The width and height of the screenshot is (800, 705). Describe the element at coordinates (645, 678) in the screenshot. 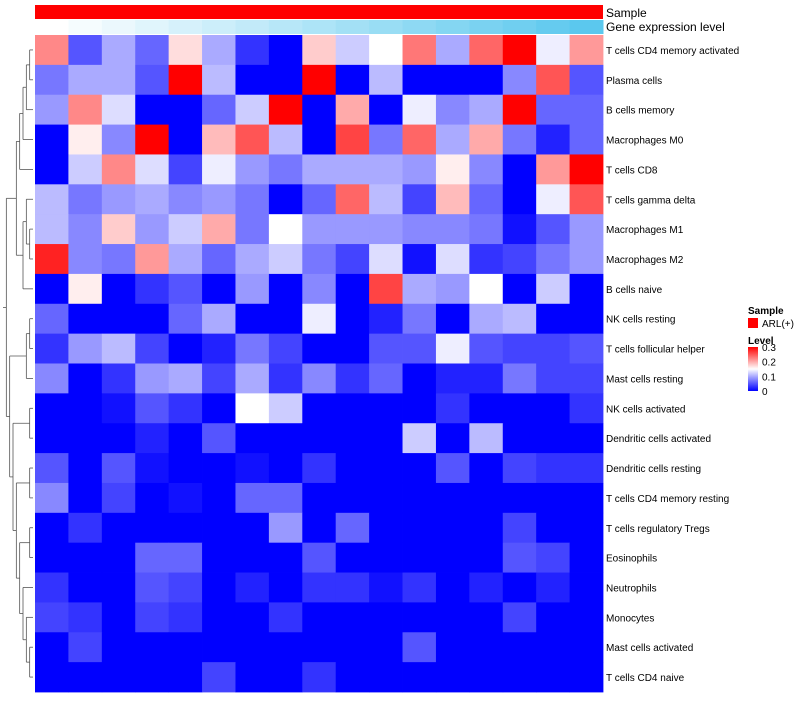

I see `row-label: T cells CD4 naive` at that location.